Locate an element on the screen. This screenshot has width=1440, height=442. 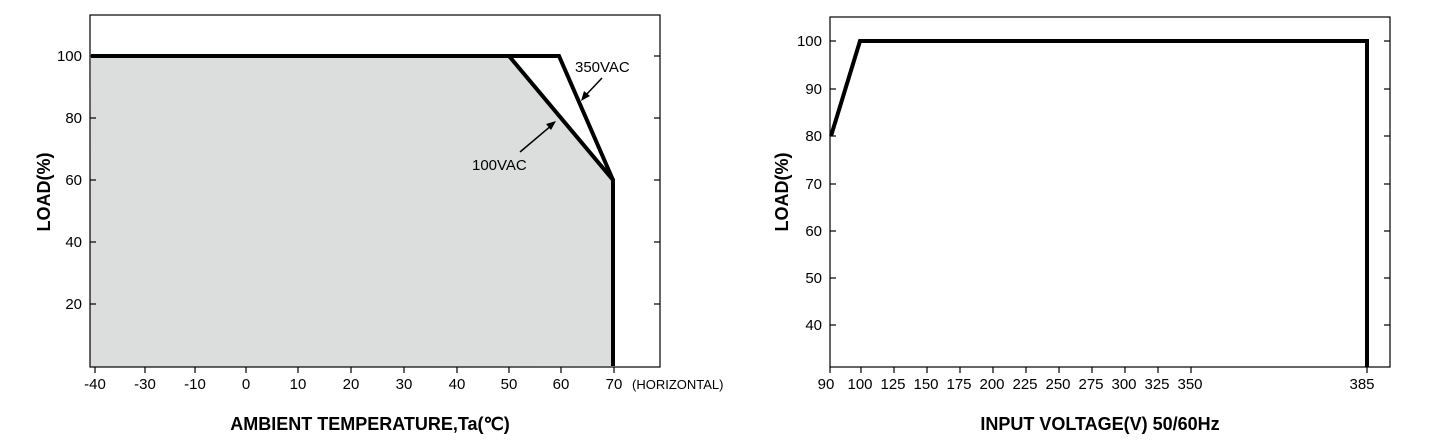
x-tick-label: 350 is located at coordinates (1189, 384).